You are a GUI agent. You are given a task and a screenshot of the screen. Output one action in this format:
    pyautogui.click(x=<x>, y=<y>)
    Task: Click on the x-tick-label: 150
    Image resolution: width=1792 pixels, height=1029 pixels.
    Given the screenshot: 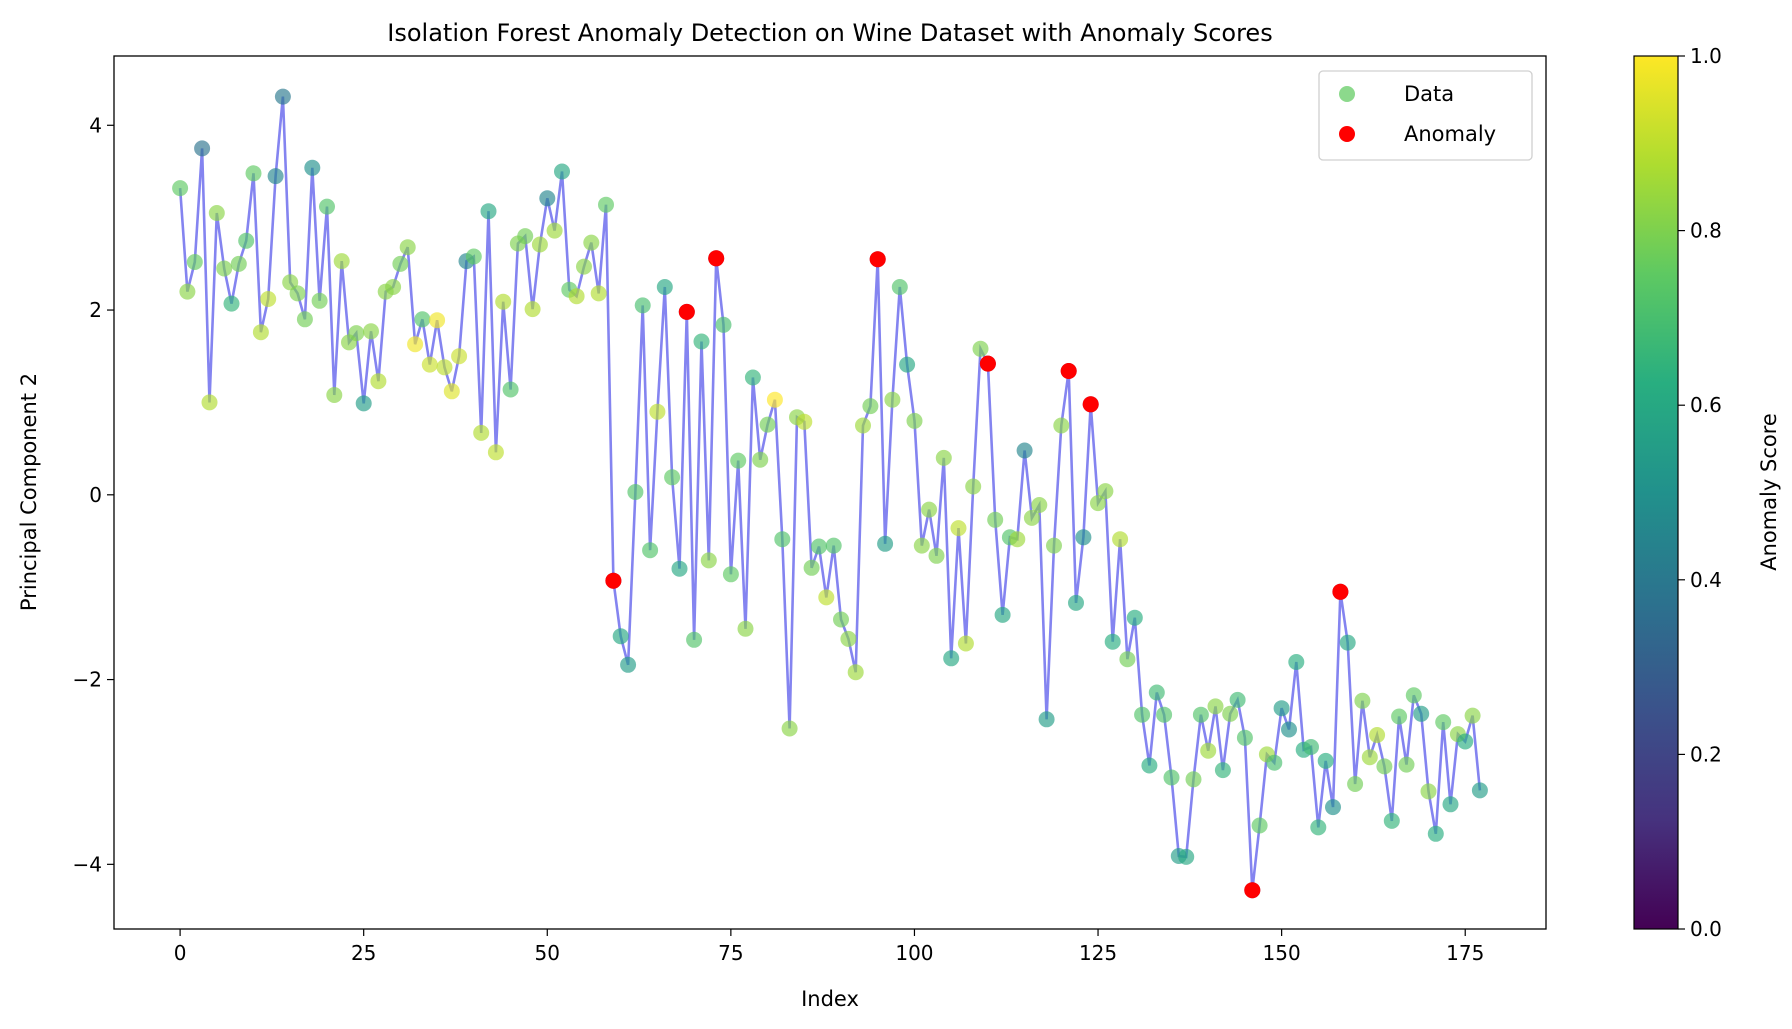 What is the action you would take?
    pyautogui.click(x=1282, y=953)
    